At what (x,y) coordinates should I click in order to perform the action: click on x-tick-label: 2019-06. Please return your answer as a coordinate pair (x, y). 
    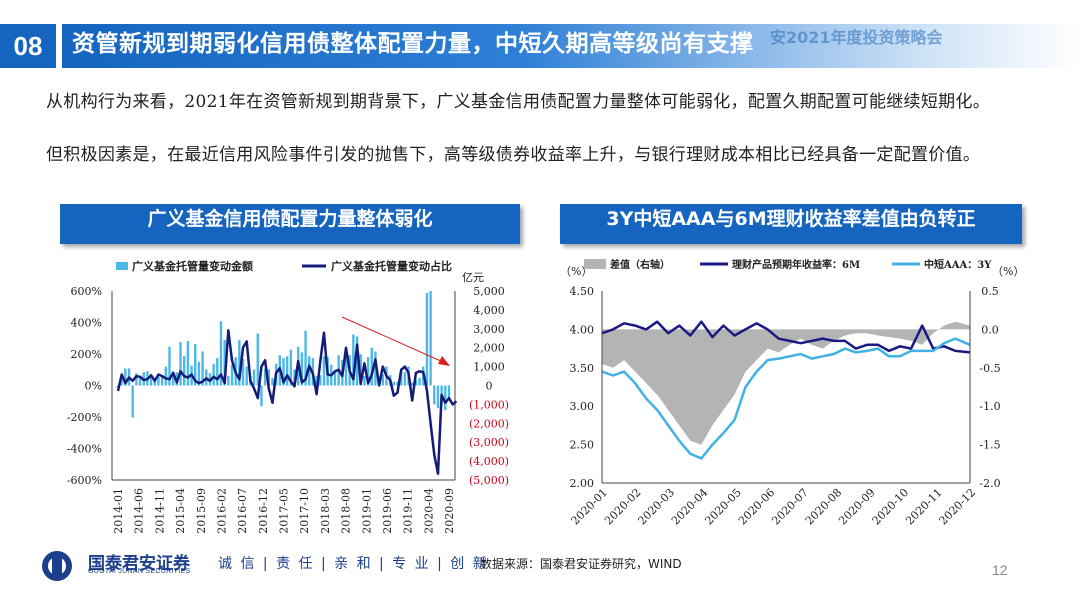
    Looking at the image, I should click on (387, 511).